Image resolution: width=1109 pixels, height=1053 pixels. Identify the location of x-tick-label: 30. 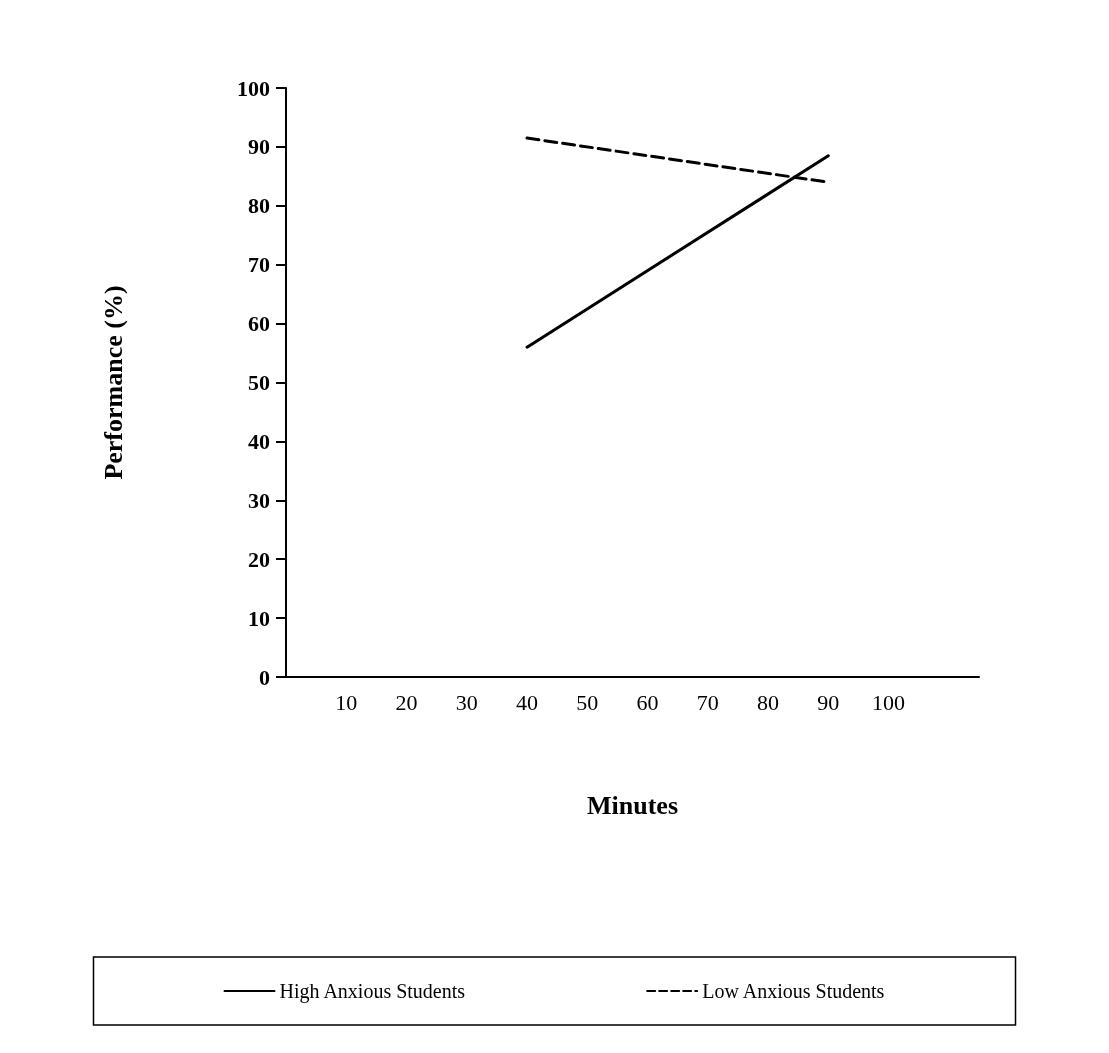
(466, 702).